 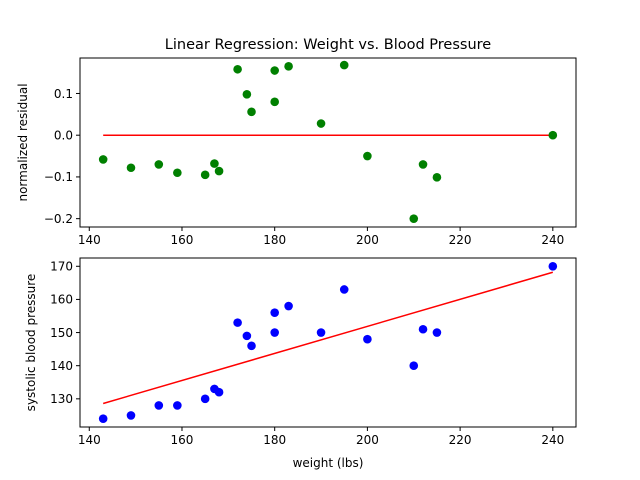 What do you see at coordinates (58, 177) in the screenshot?
I see `residual-y-tick-label: −0.1` at bounding box center [58, 177].